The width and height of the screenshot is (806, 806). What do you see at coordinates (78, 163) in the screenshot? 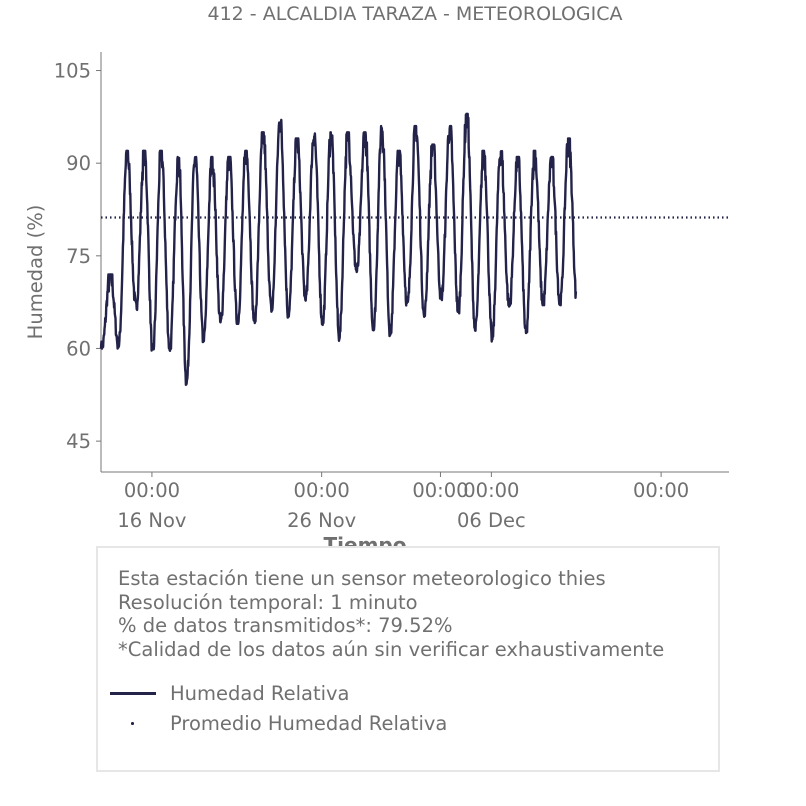
I see `y-tick-label: 90` at bounding box center [78, 163].